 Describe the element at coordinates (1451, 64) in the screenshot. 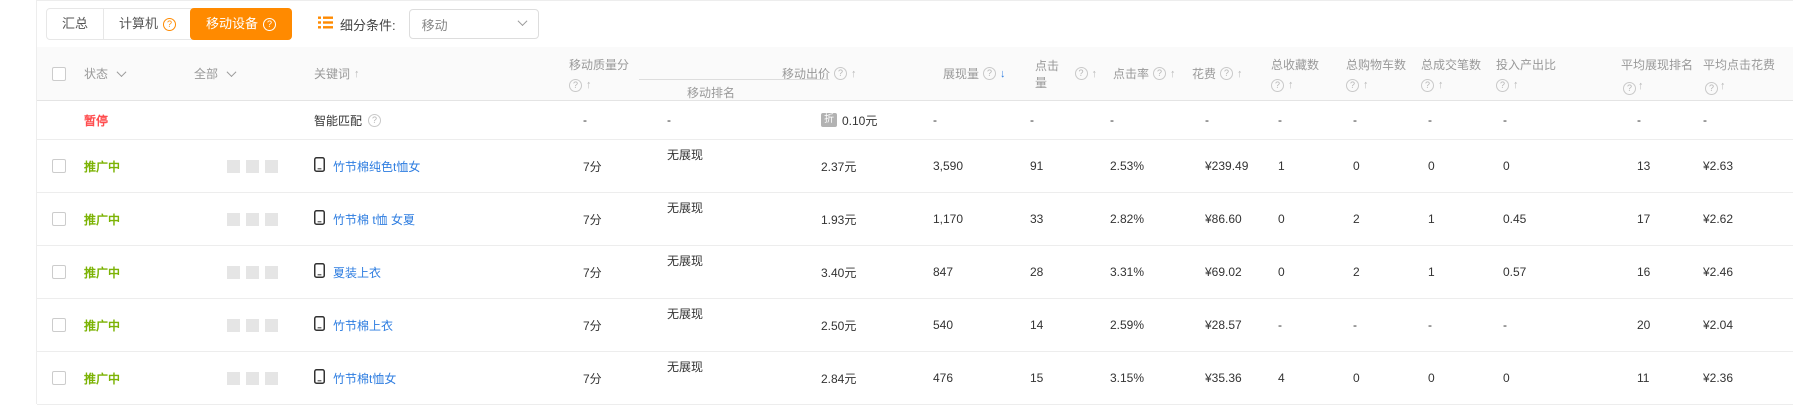

I see `col-header-label: 总成交笔数` at that location.